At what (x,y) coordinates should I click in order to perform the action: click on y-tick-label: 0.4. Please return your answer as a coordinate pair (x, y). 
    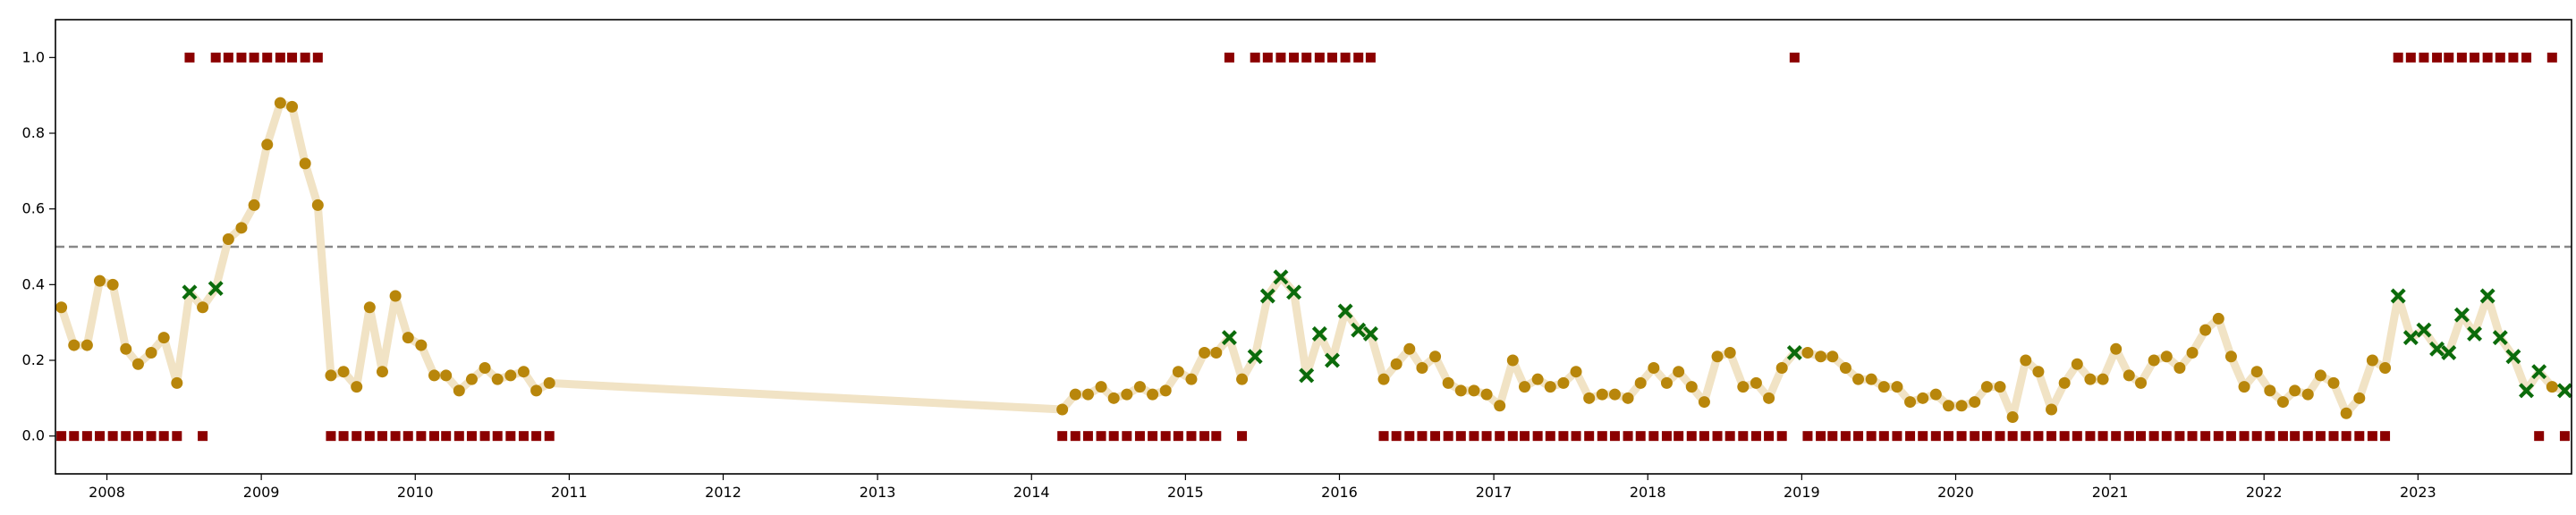
    Looking at the image, I should click on (33, 283).